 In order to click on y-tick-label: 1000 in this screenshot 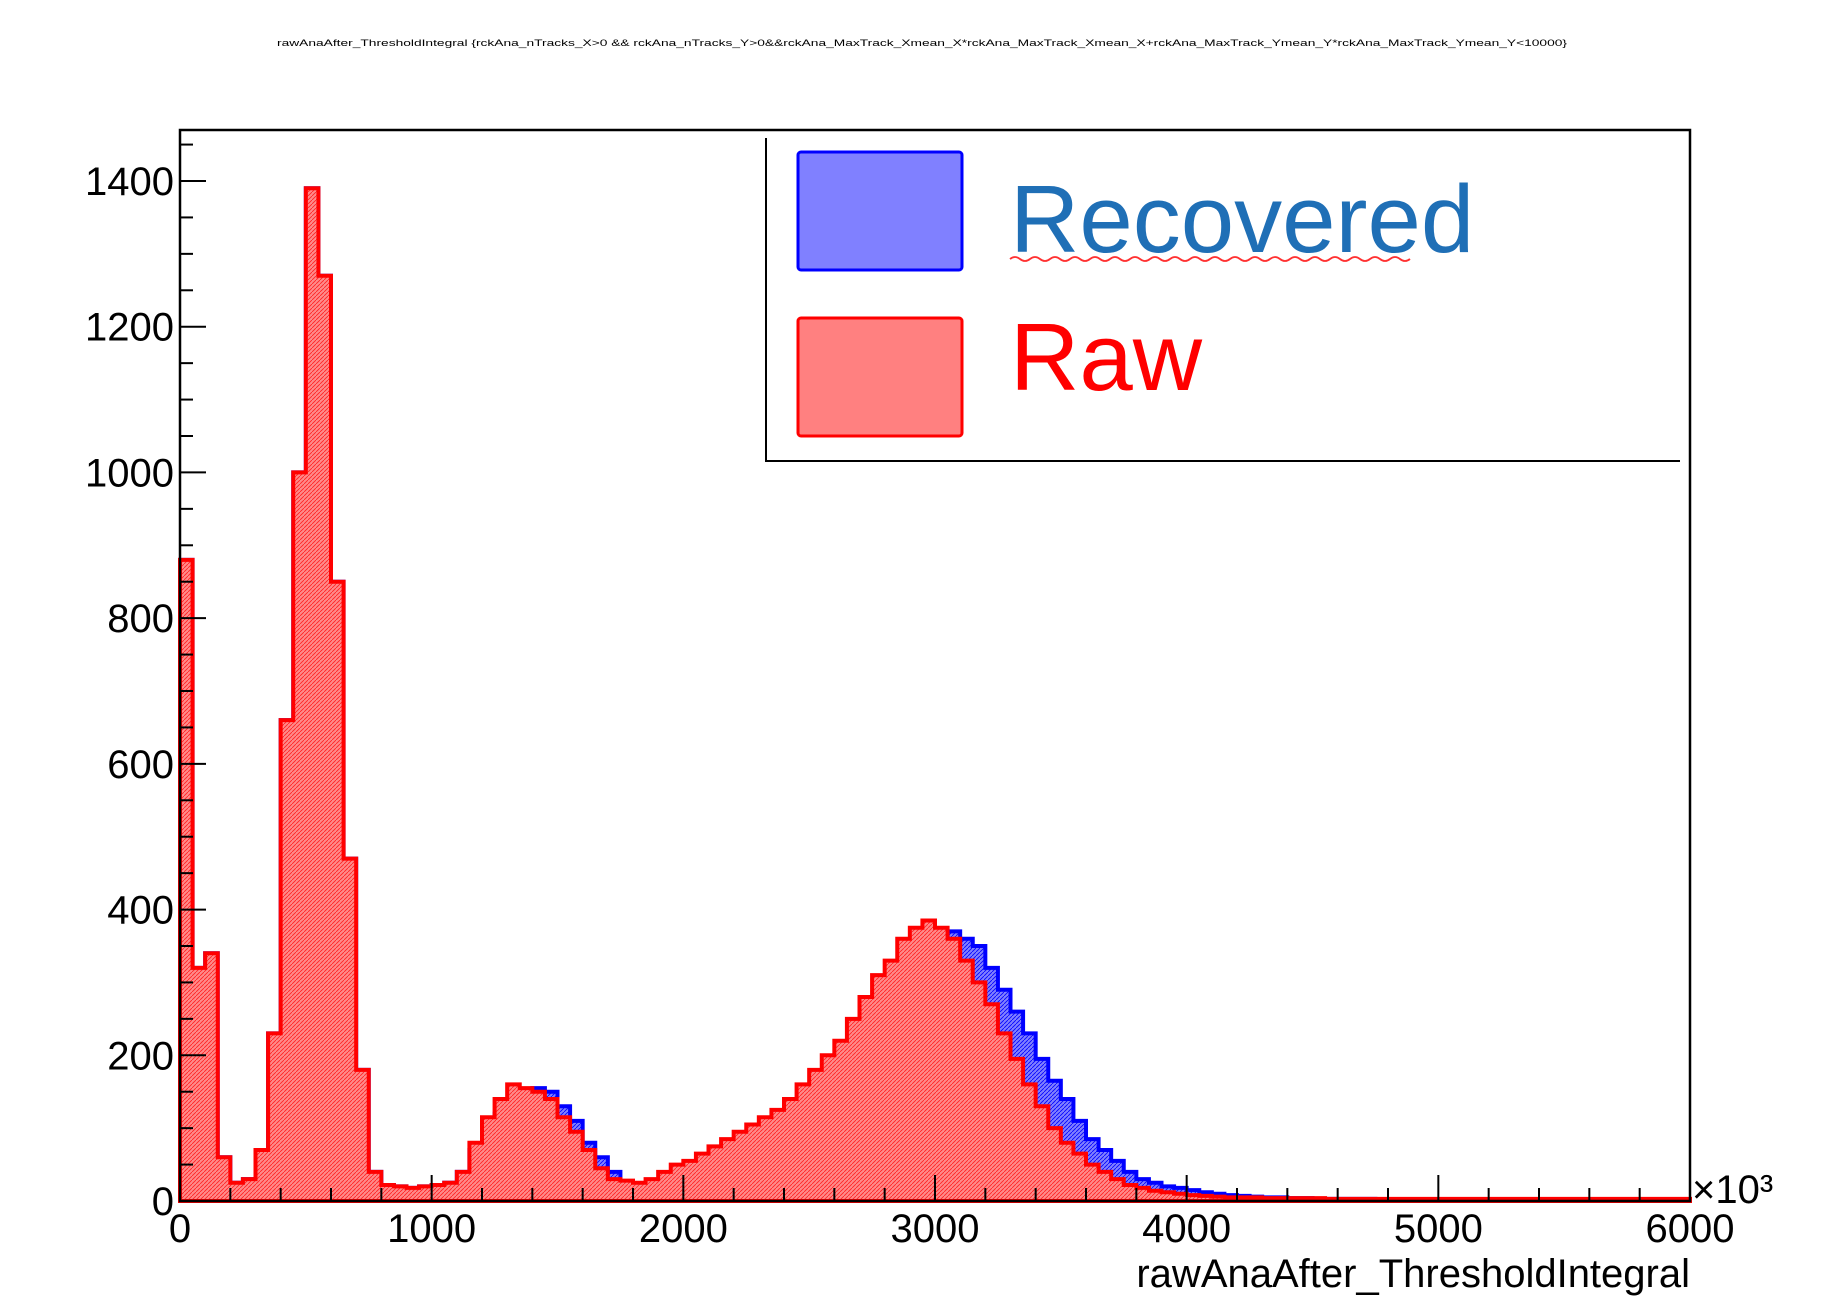, I will do `click(129, 473)`.